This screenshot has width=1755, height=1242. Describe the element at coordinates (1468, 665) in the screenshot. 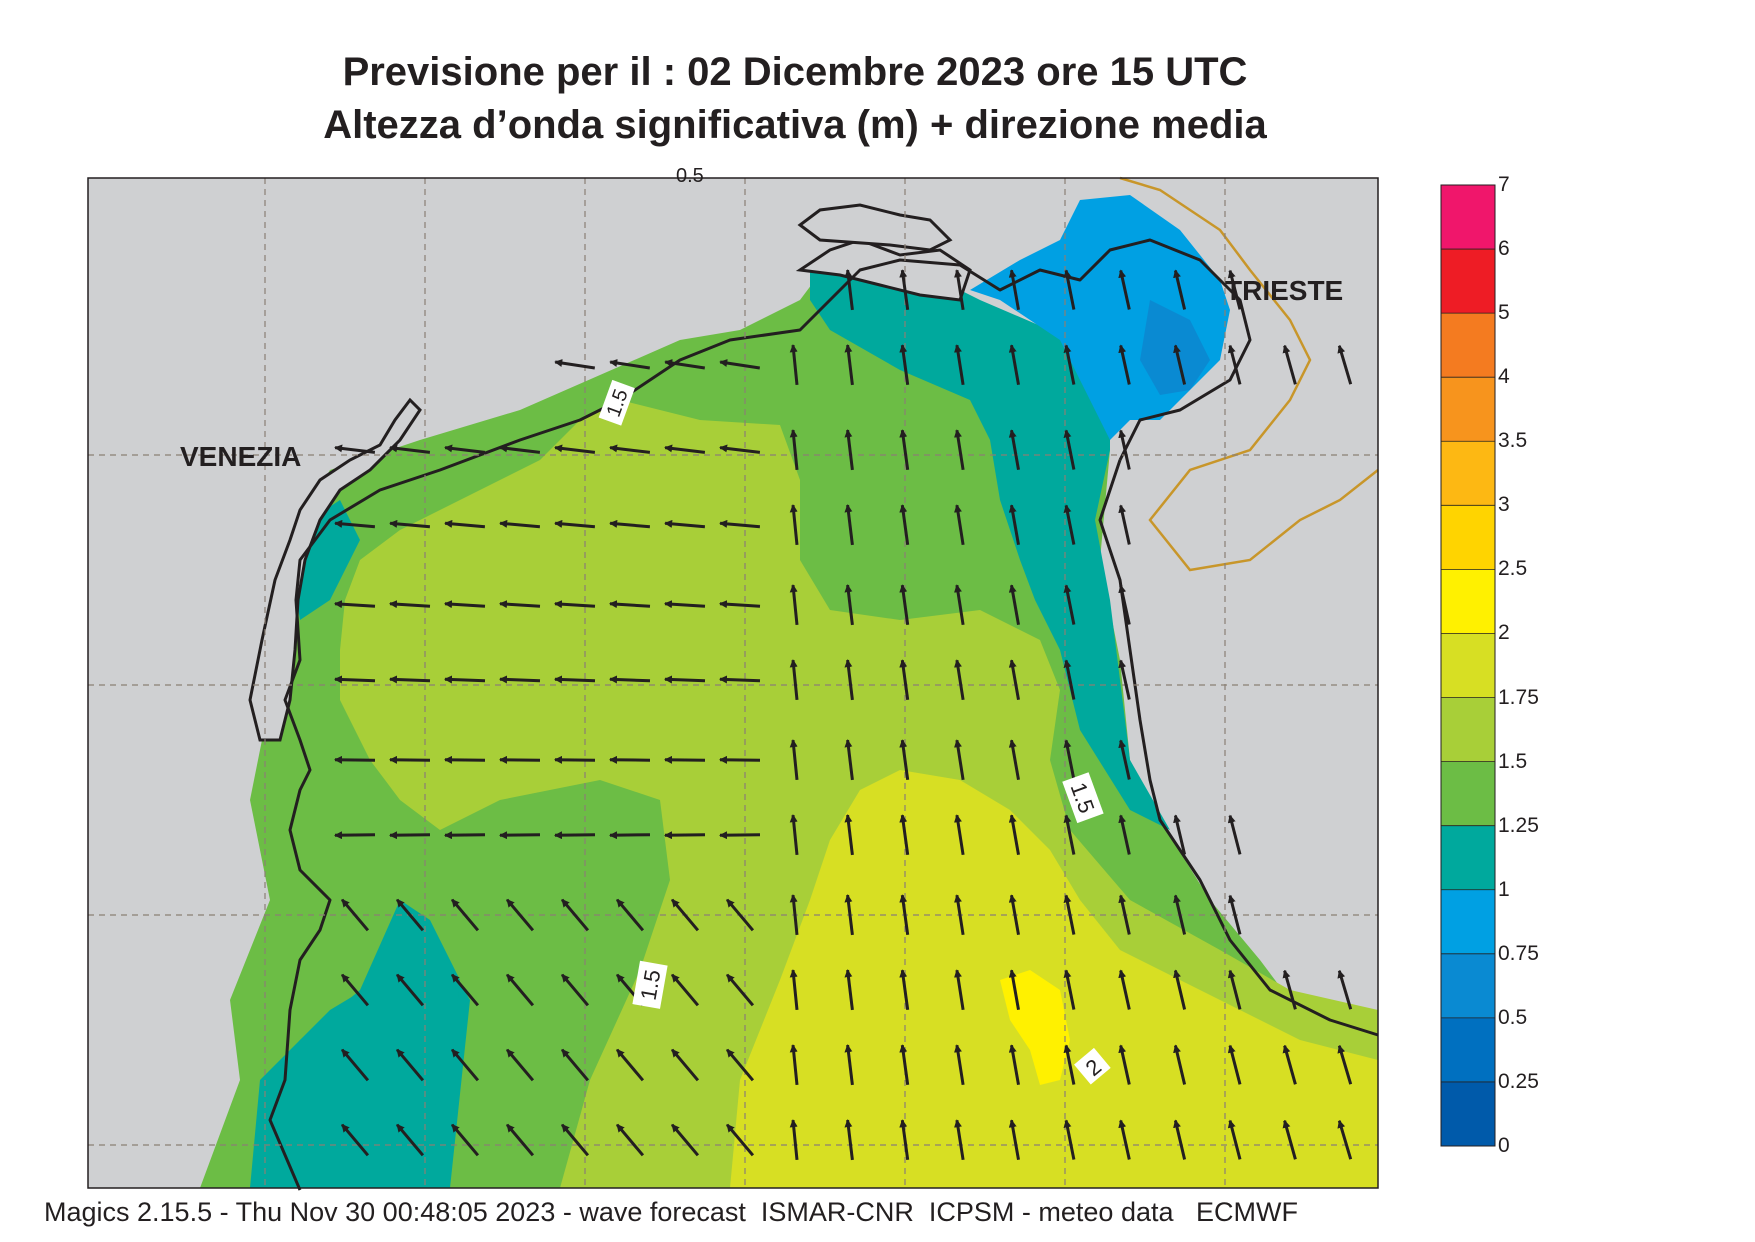

I see `legend-color-bar` at that location.